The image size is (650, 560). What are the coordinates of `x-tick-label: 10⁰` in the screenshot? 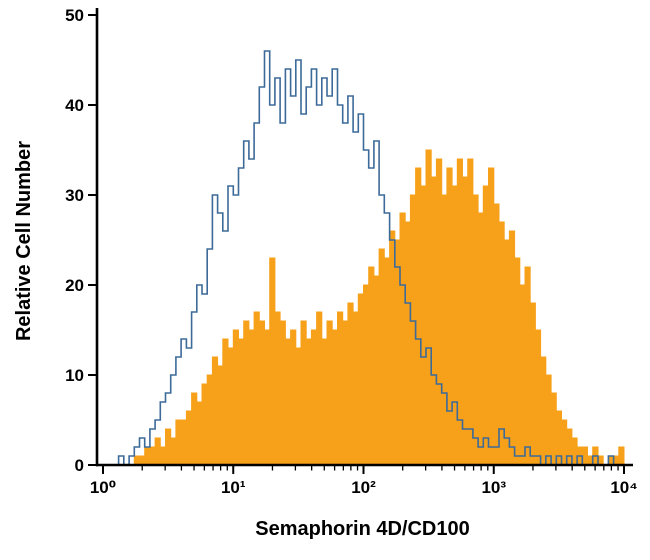 It's located at (103, 487).